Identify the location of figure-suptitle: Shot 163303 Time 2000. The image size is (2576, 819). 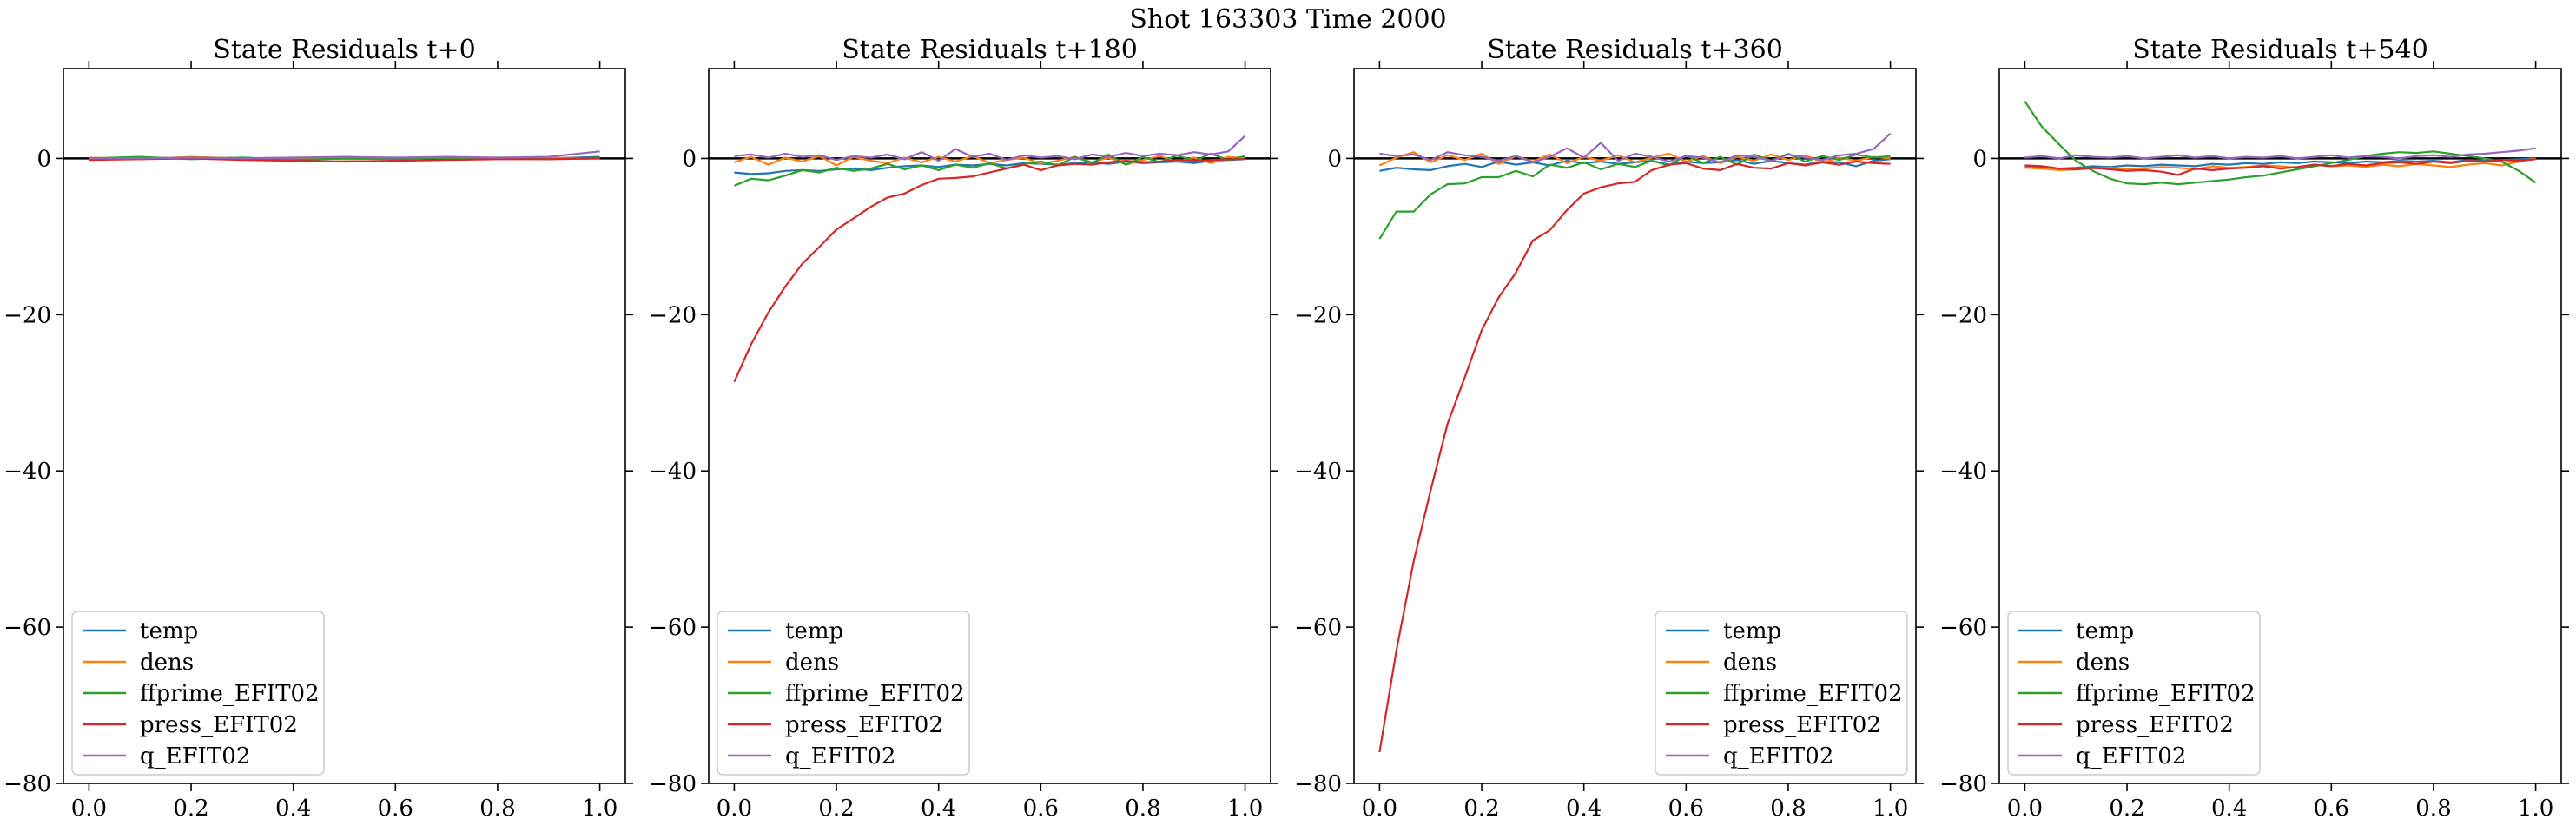
(1287, 19).